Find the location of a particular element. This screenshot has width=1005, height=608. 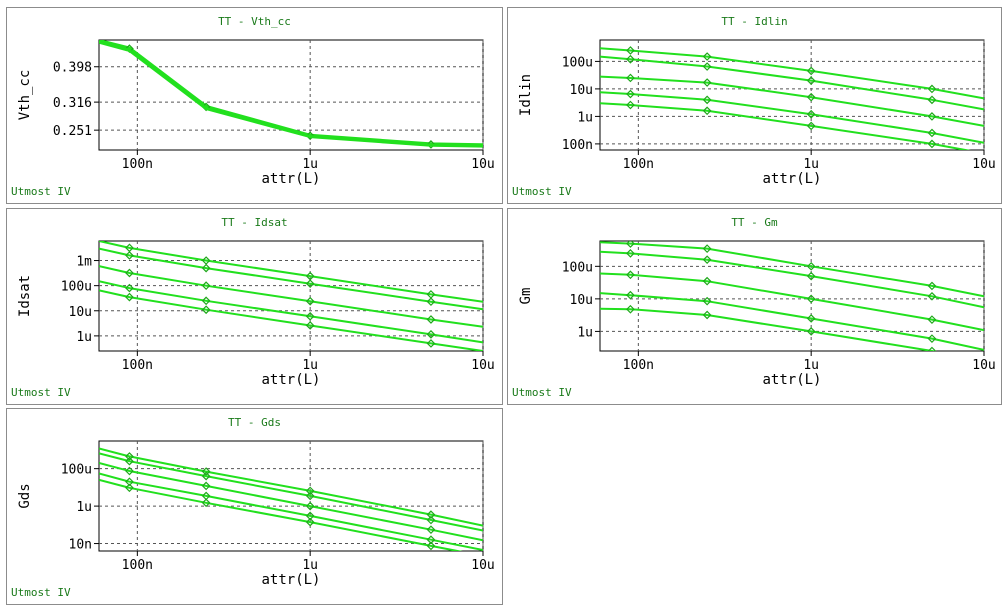

chart-svg-gds: 100n 1u 10u 10n 1u 100u attr(L) Gds is located at coordinates (256, 514).